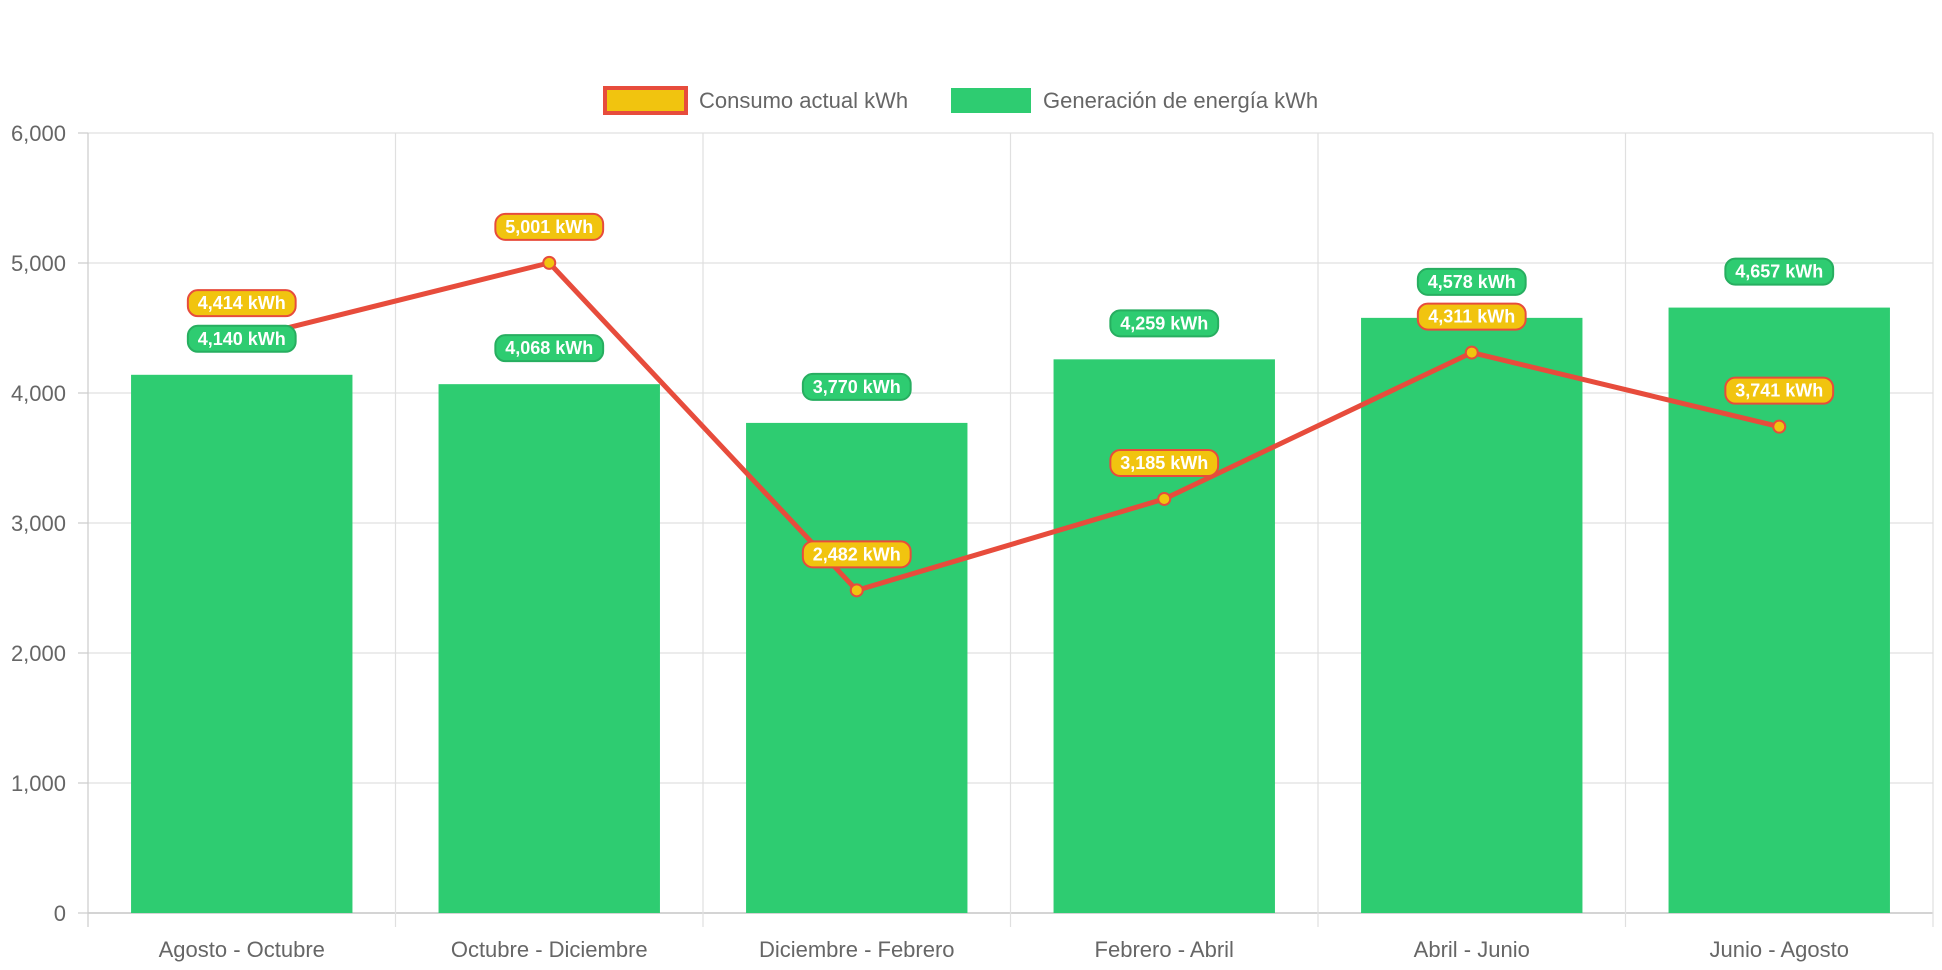 The width and height of the screenshot is (1942, 970). I want to click on bar-data-label-text: 4,259 kWh, so click(1164, 323).